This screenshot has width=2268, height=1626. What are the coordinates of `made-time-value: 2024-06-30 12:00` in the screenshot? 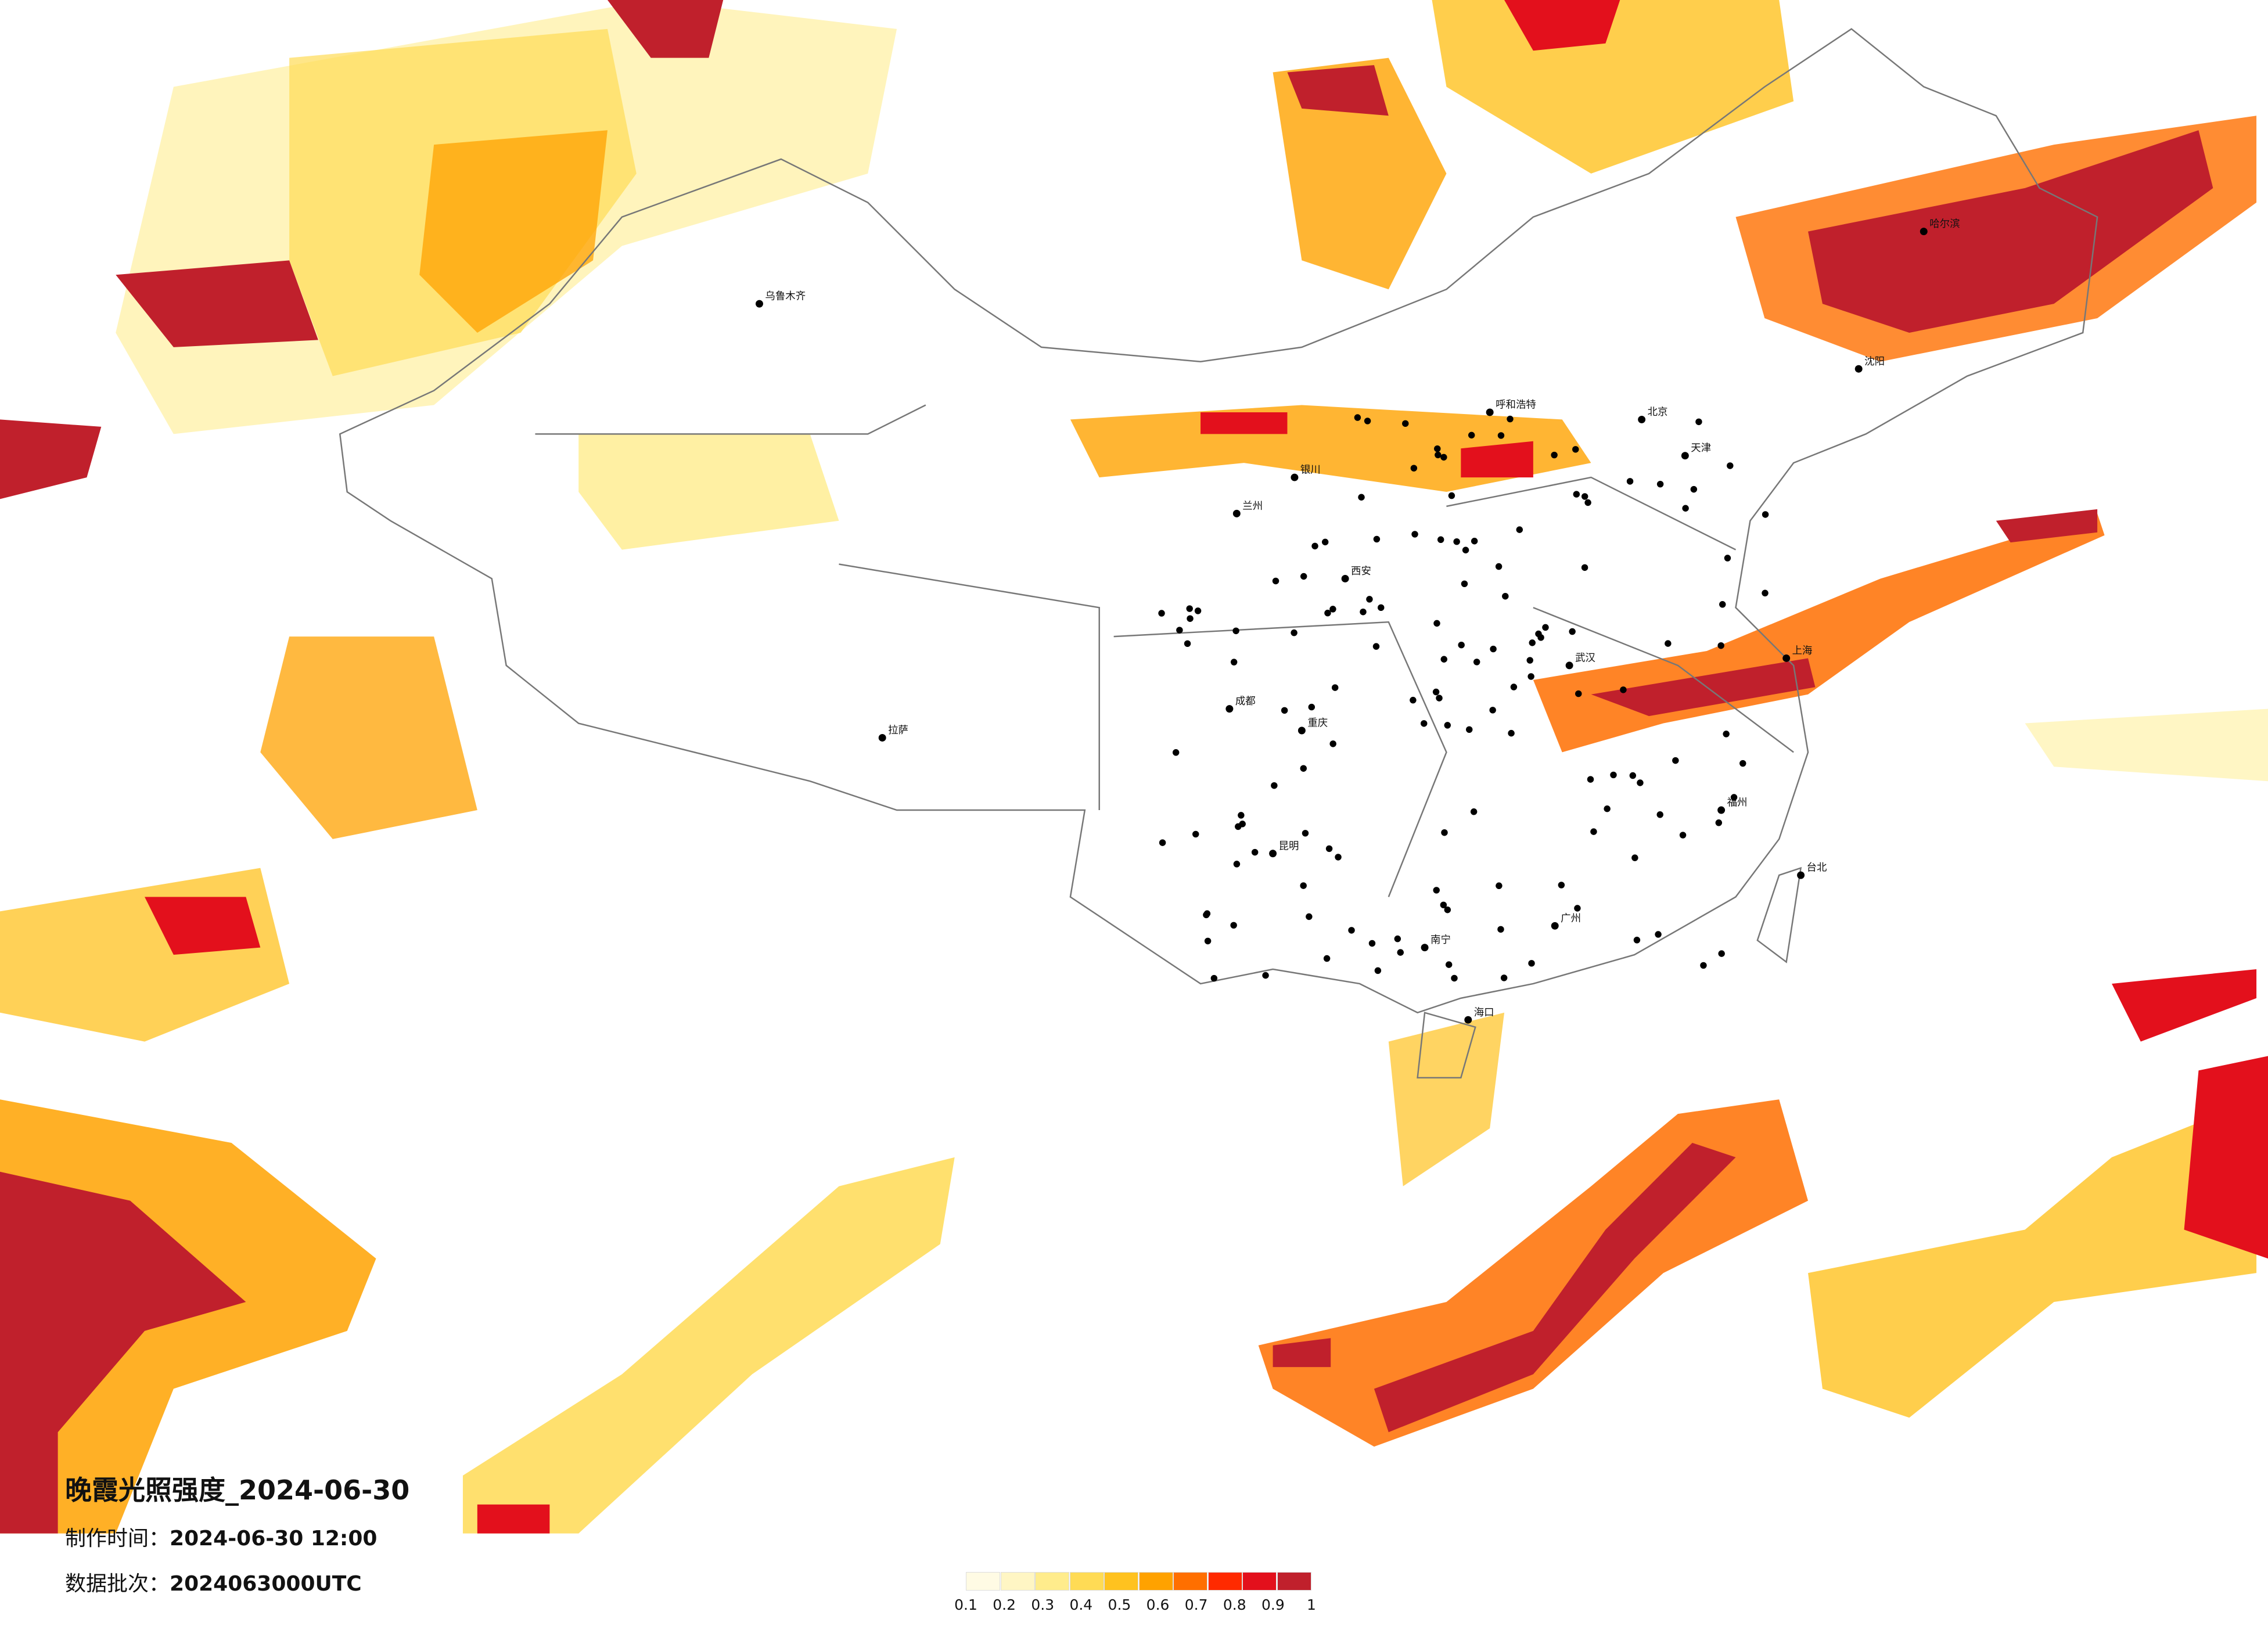 It's located at (274, 1539).